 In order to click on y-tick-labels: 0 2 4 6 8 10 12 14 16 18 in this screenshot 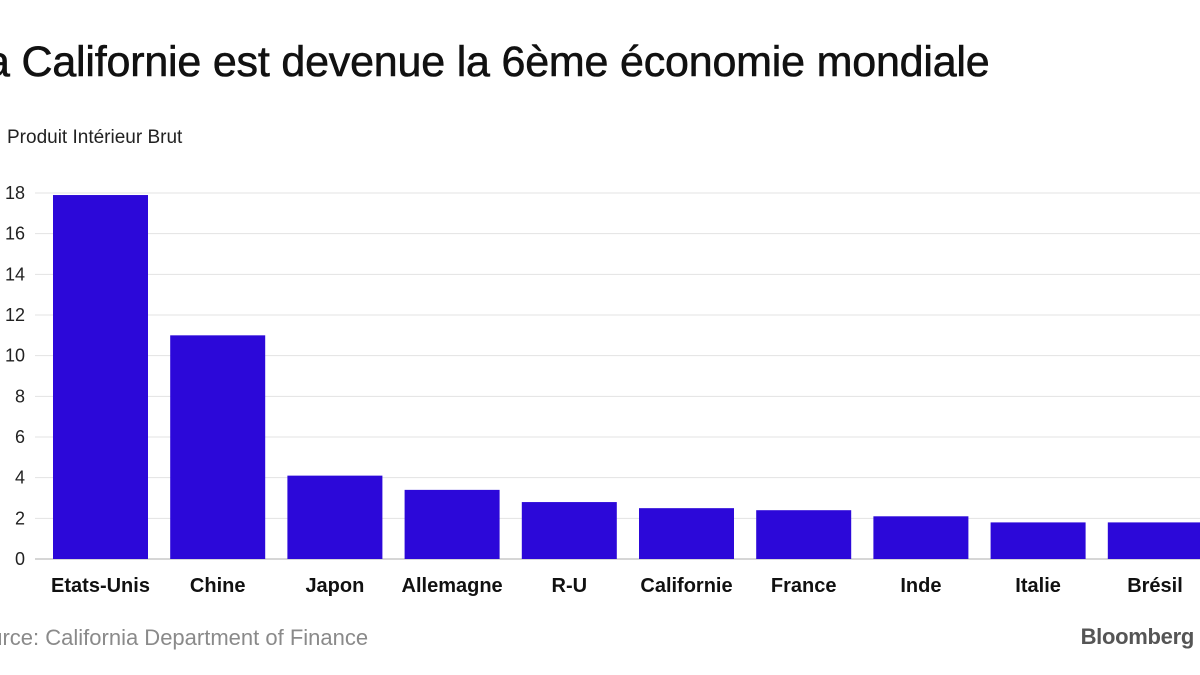, I will do `click(15, 376)`.